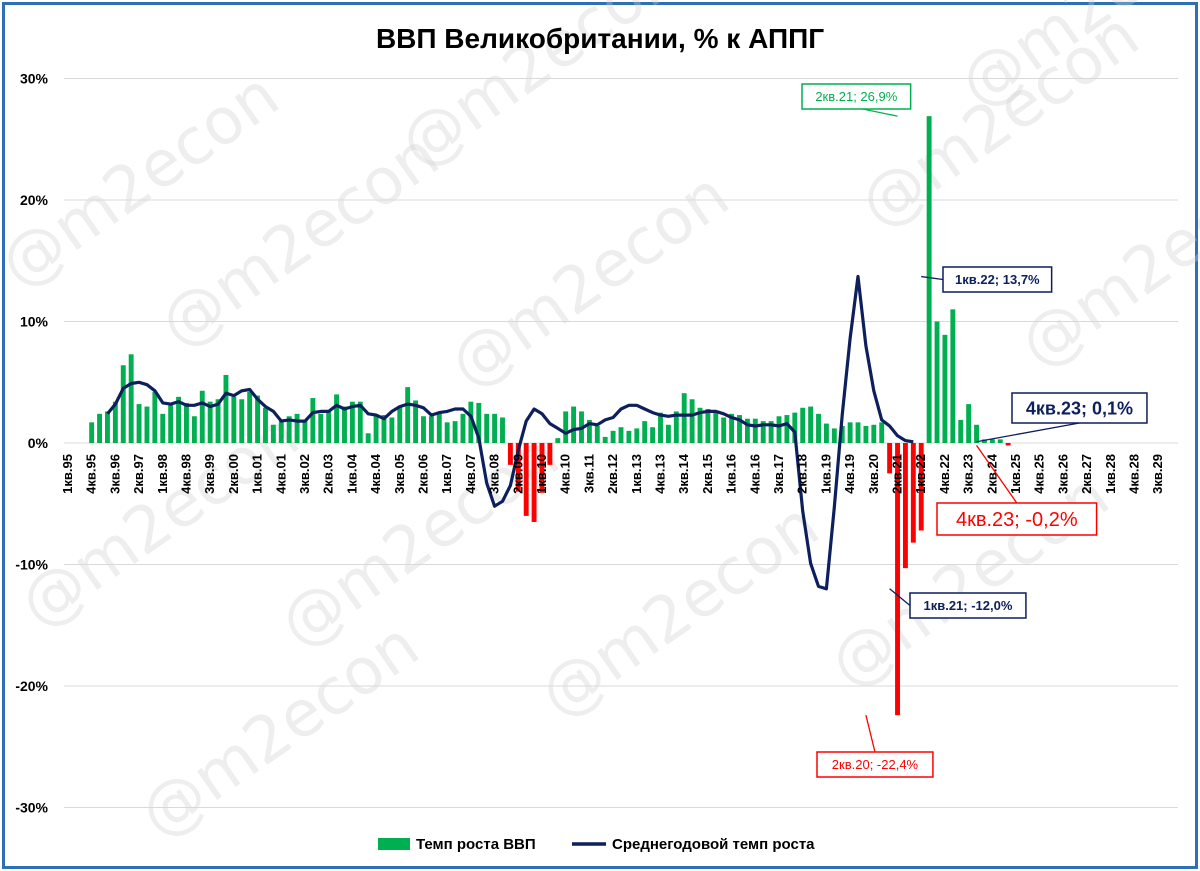  Describe the element at coordinates (114, 474) in the screenshot. I see `x-tick-label-2: 3кв.96` at that location.